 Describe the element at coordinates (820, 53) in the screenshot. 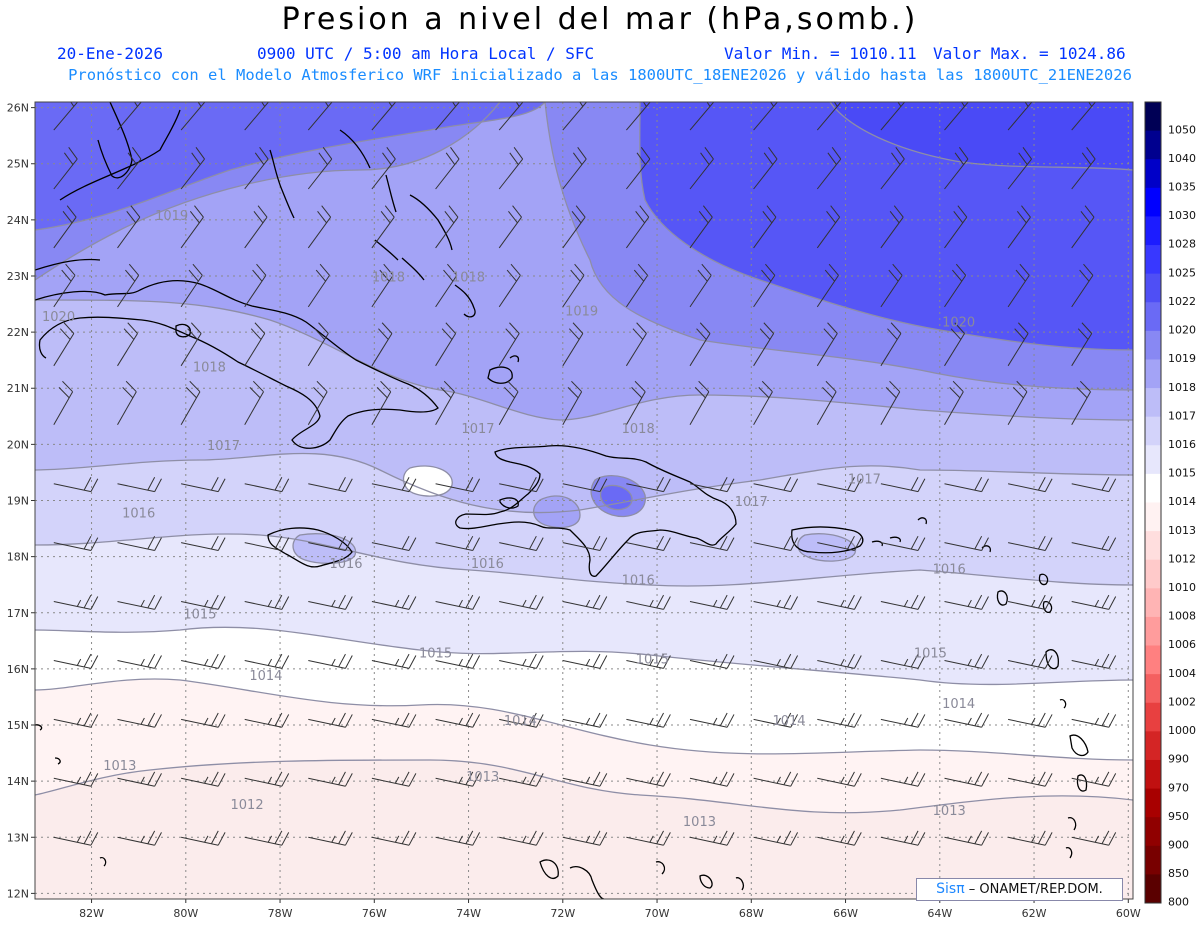

I see `min-value: Valor Min. = 1010.11` at that location.